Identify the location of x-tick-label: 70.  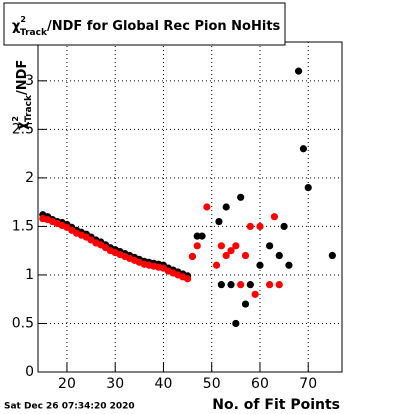
(308, 384).